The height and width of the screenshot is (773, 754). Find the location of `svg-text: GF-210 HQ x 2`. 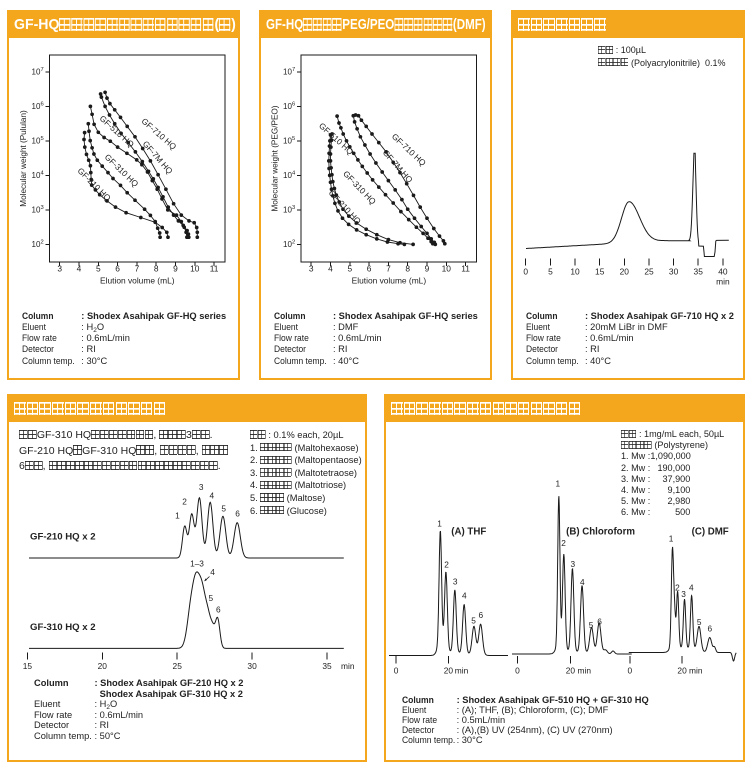

svg-text: GF-210 HQ x 2 is located at coordinates (63, 537).